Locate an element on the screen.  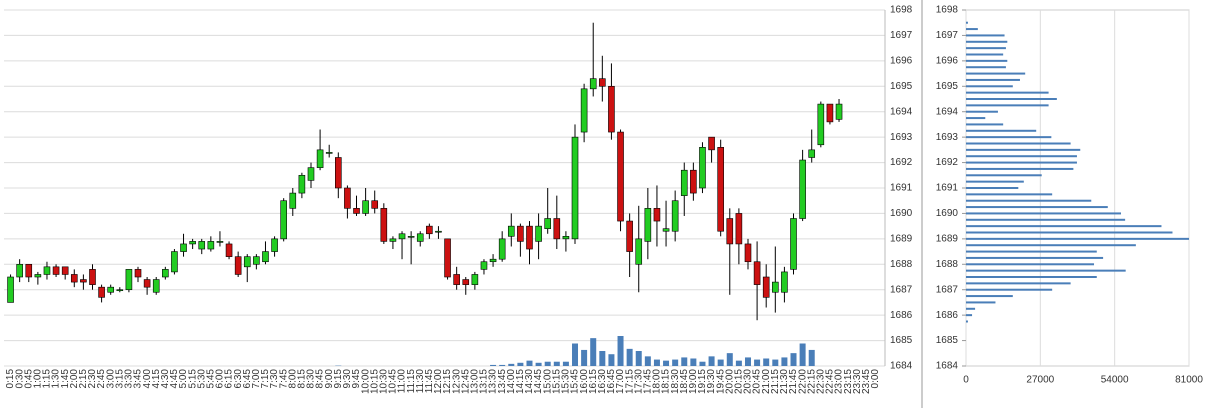
x-tick-label: 13:00 is located at coordinates (475, 381).